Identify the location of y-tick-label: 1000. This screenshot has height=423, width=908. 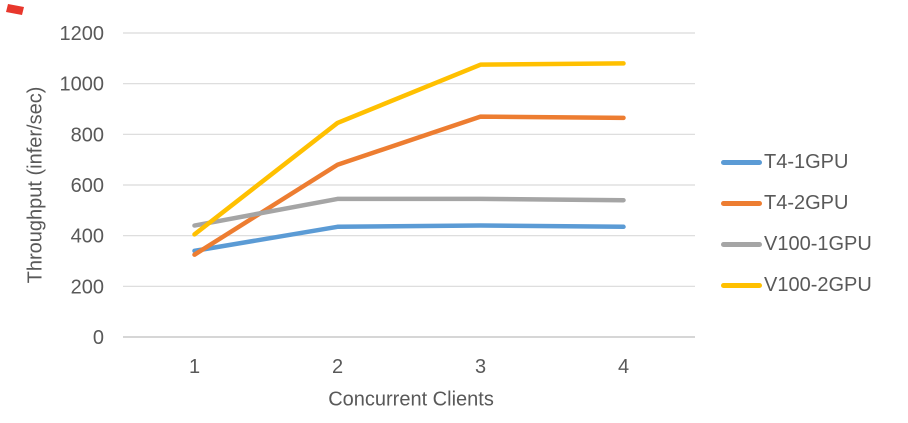
(82, 85).